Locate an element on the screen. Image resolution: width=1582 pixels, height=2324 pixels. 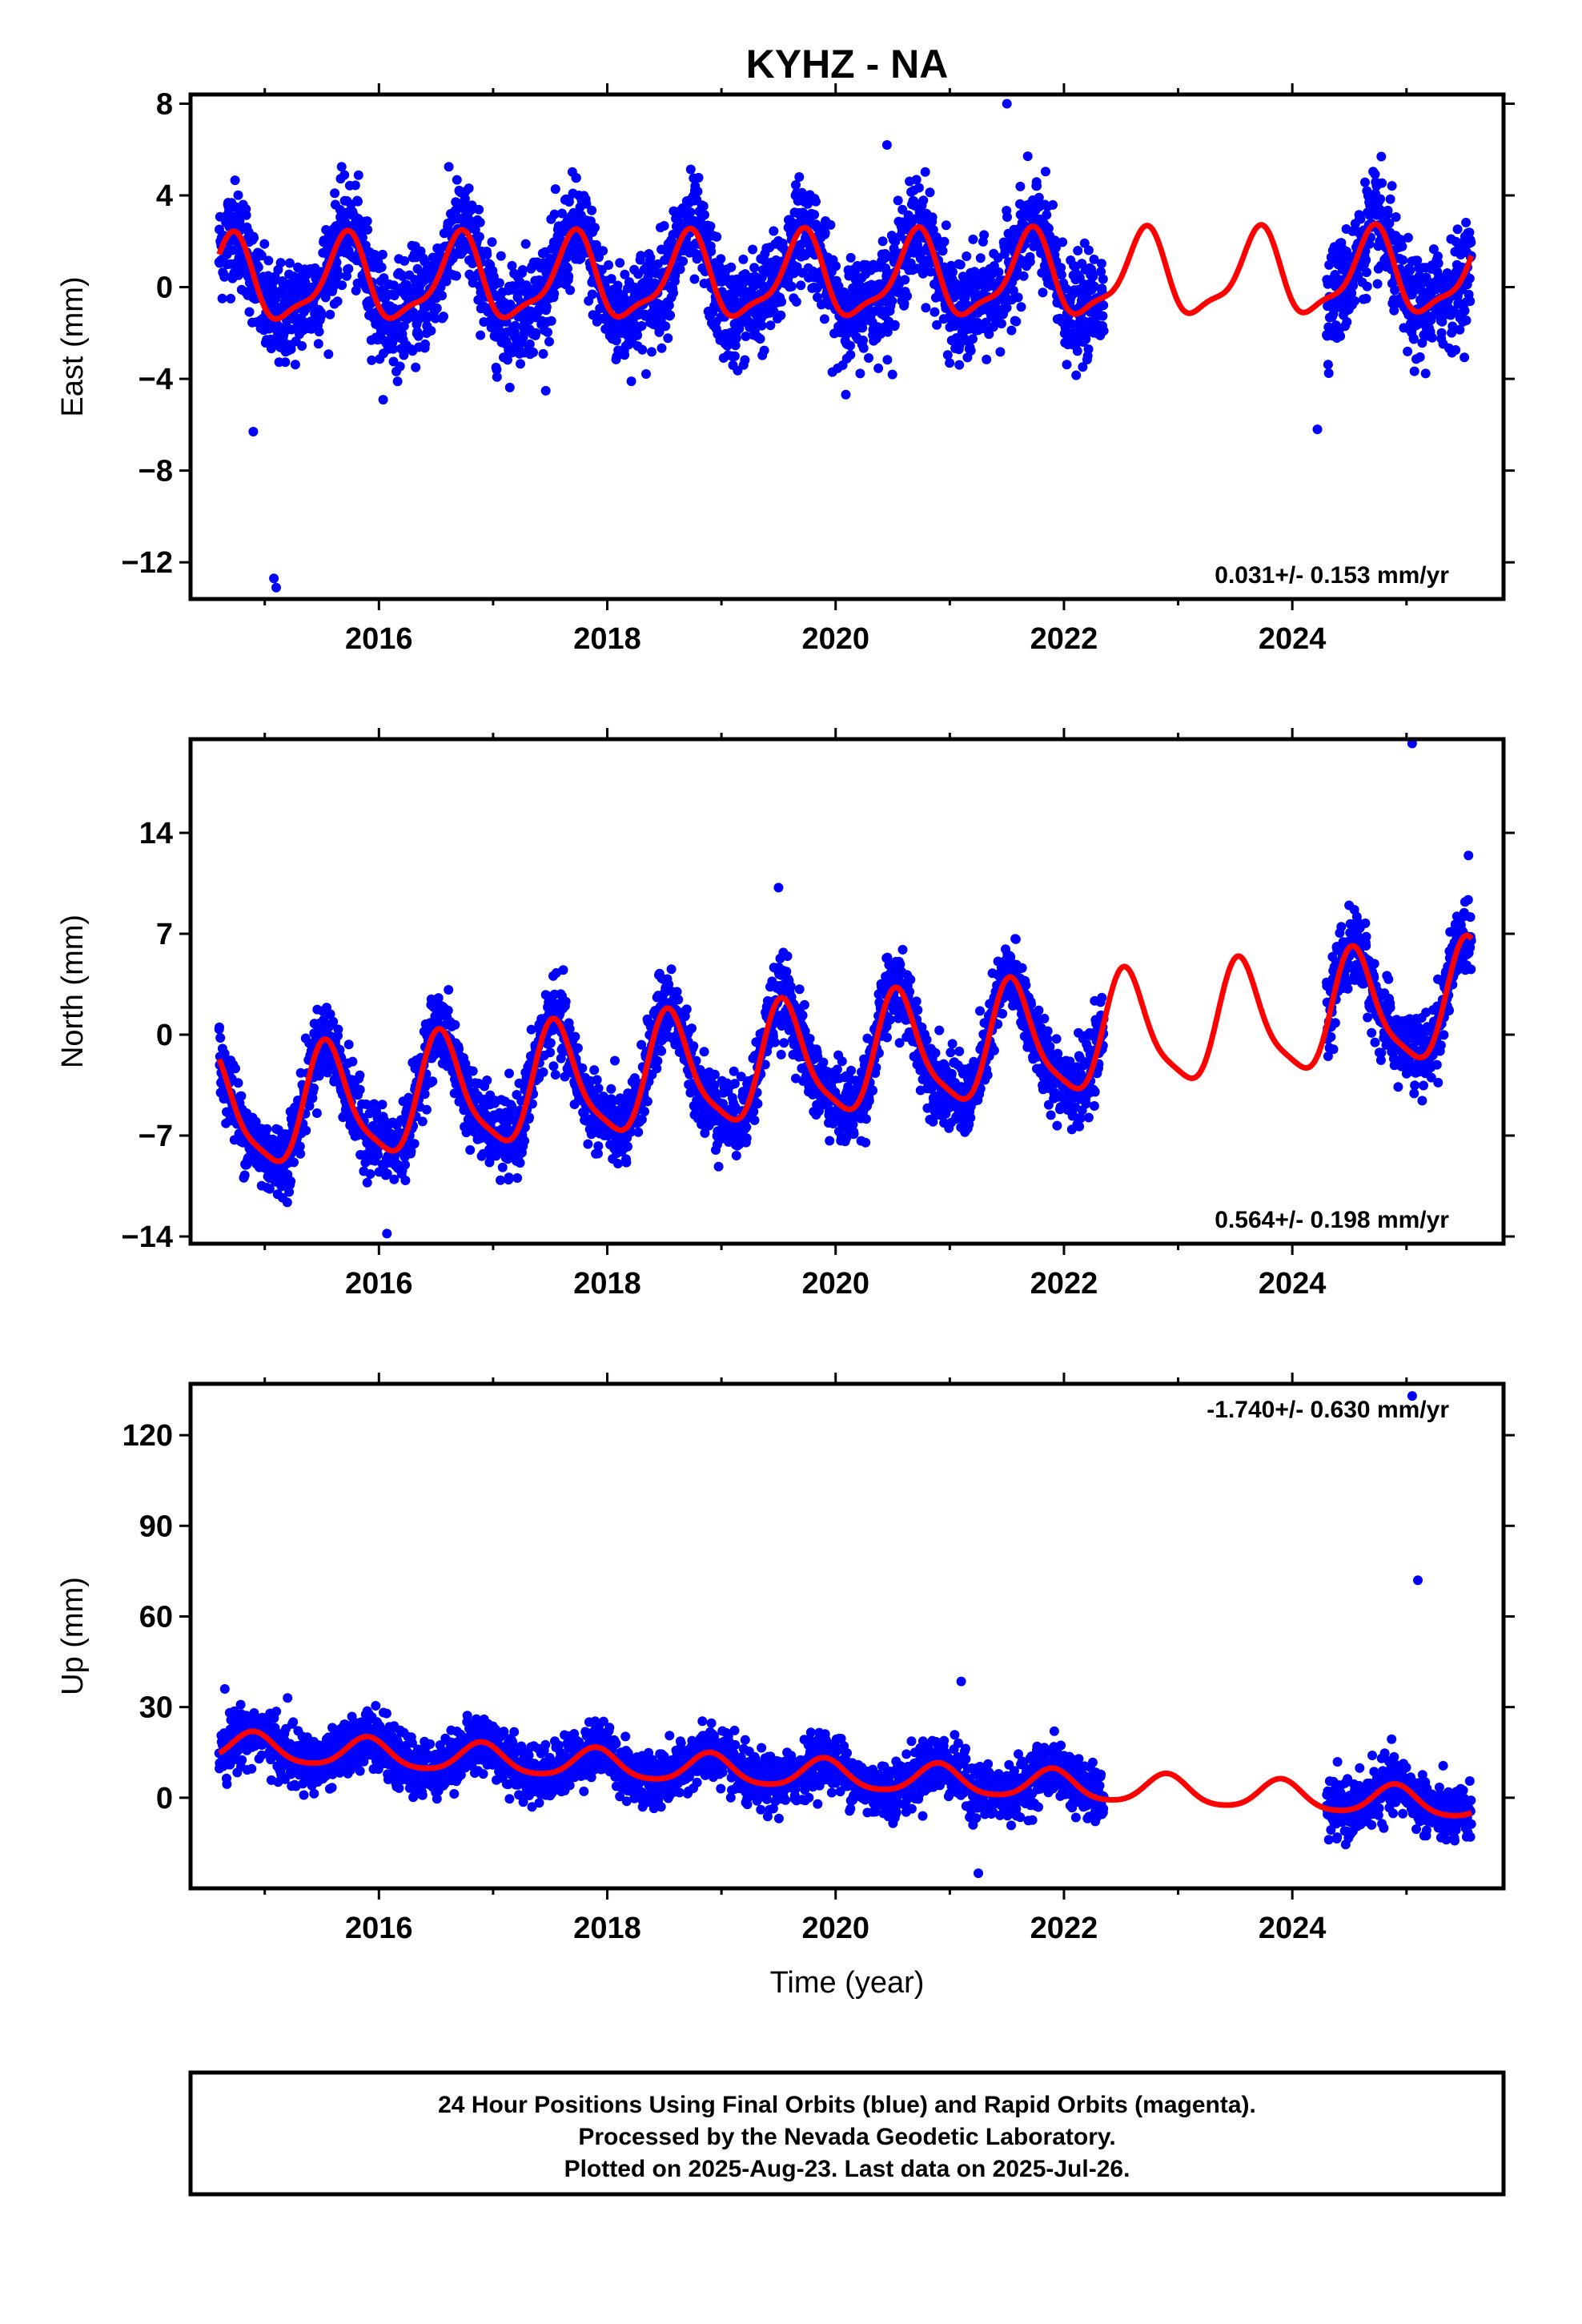
y-tick-label: 0 is located at coordinates (164, 288).